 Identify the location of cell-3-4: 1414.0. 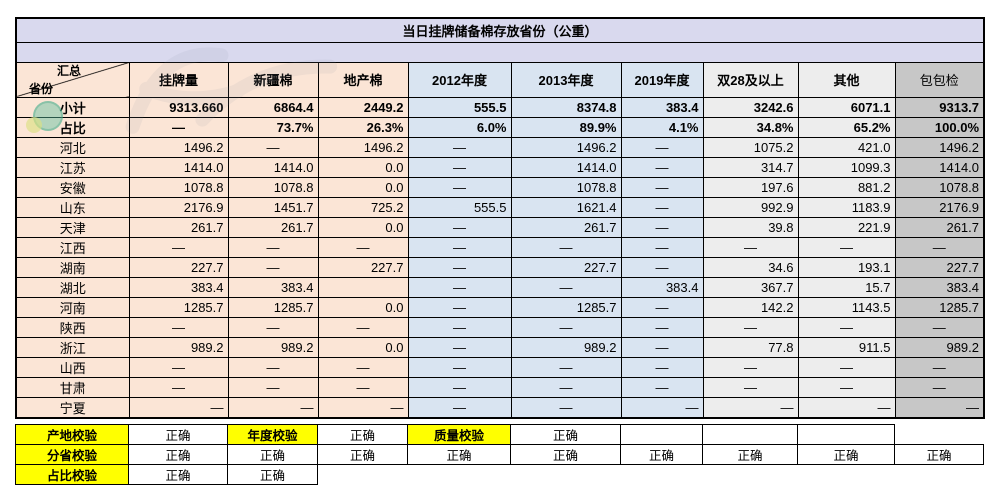
(566, 167).